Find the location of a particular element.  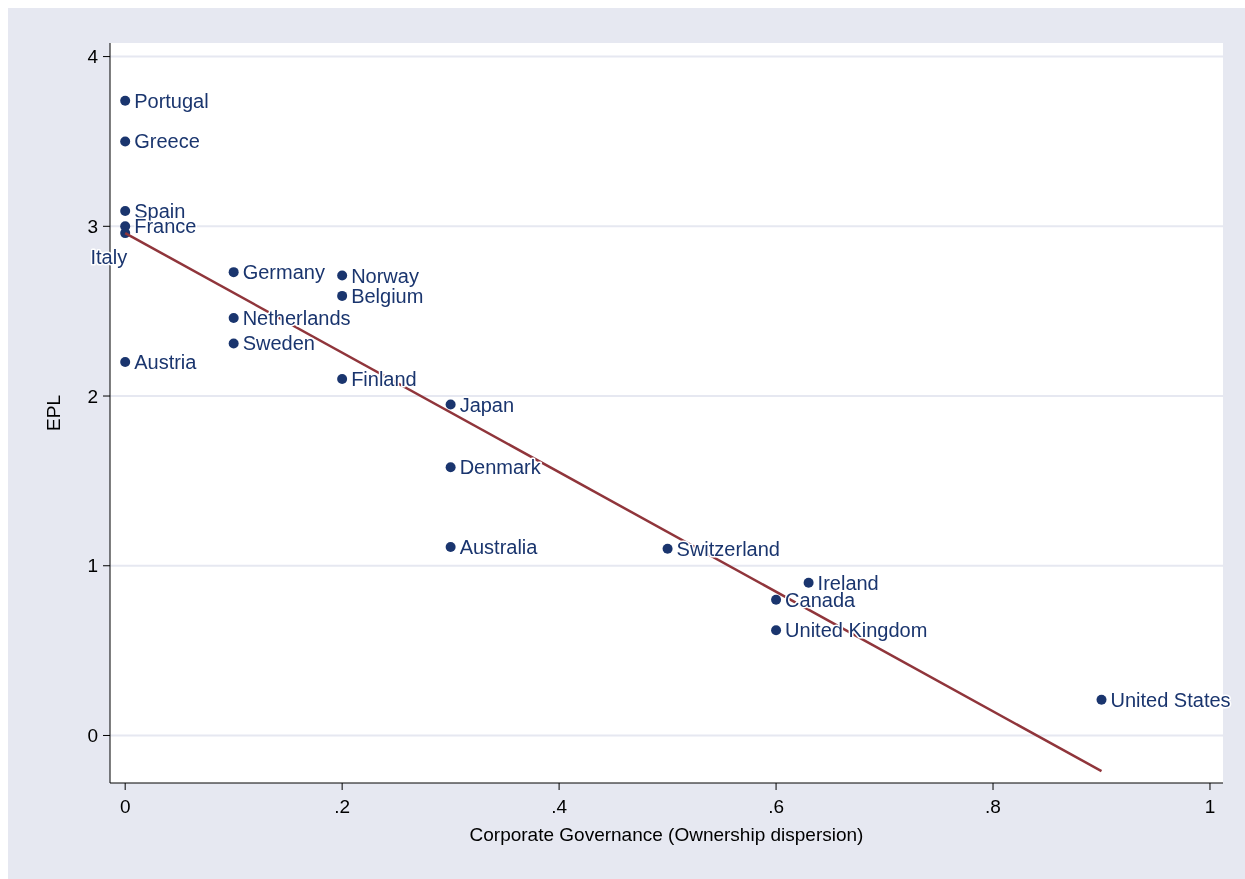

x-tick-label: .6 is located at coordinates (776, 806).